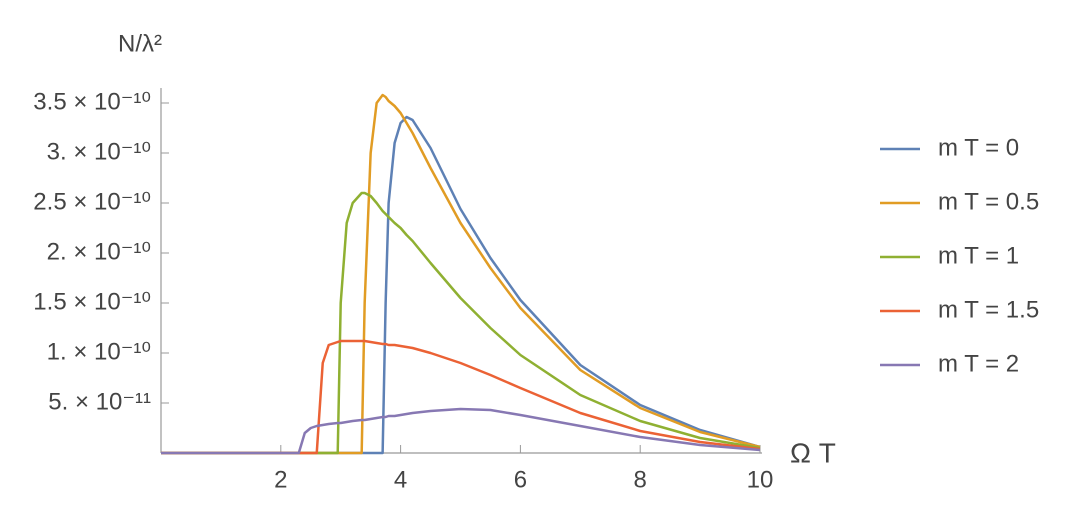 The image size is (1087, 516). What do you see at coordinates (978, 255) in the screenshot?
I see `legend-label: m T = 1` at bounding box center [978, 255].